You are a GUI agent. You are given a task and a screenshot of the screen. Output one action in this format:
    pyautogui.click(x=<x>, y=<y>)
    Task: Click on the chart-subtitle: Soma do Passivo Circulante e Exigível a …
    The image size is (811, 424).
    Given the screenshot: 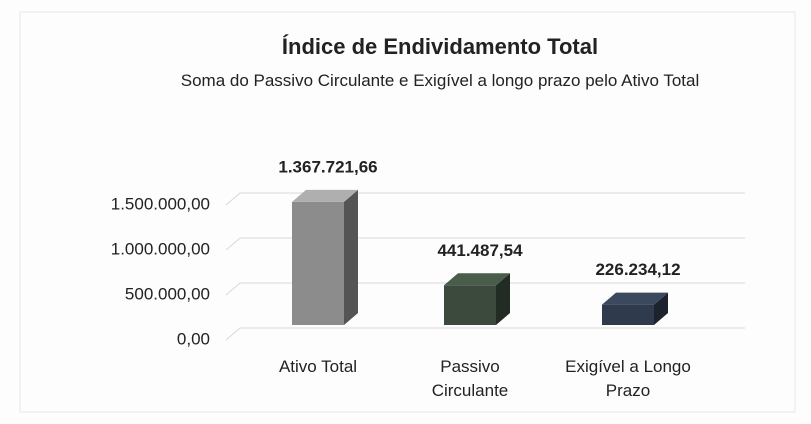 What is the action you would take?
    pyautogui.click(x=440, y=80)
    